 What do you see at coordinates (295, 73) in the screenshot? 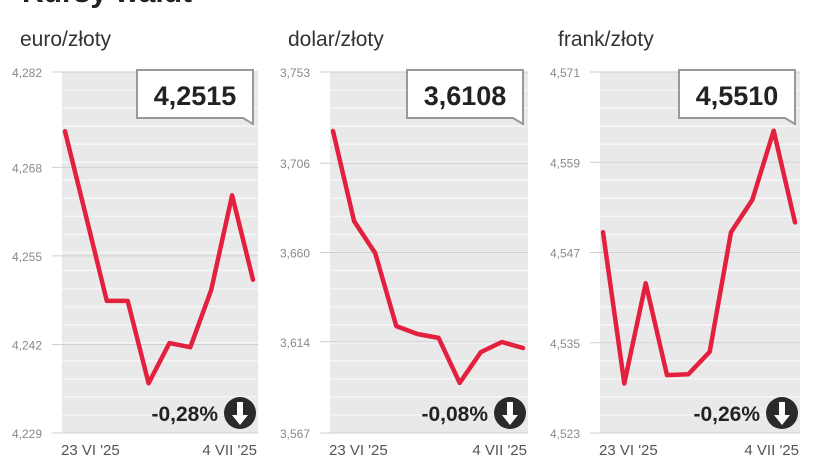
I see `y-tick-label: 3,753` at bounding box center [295, 73].